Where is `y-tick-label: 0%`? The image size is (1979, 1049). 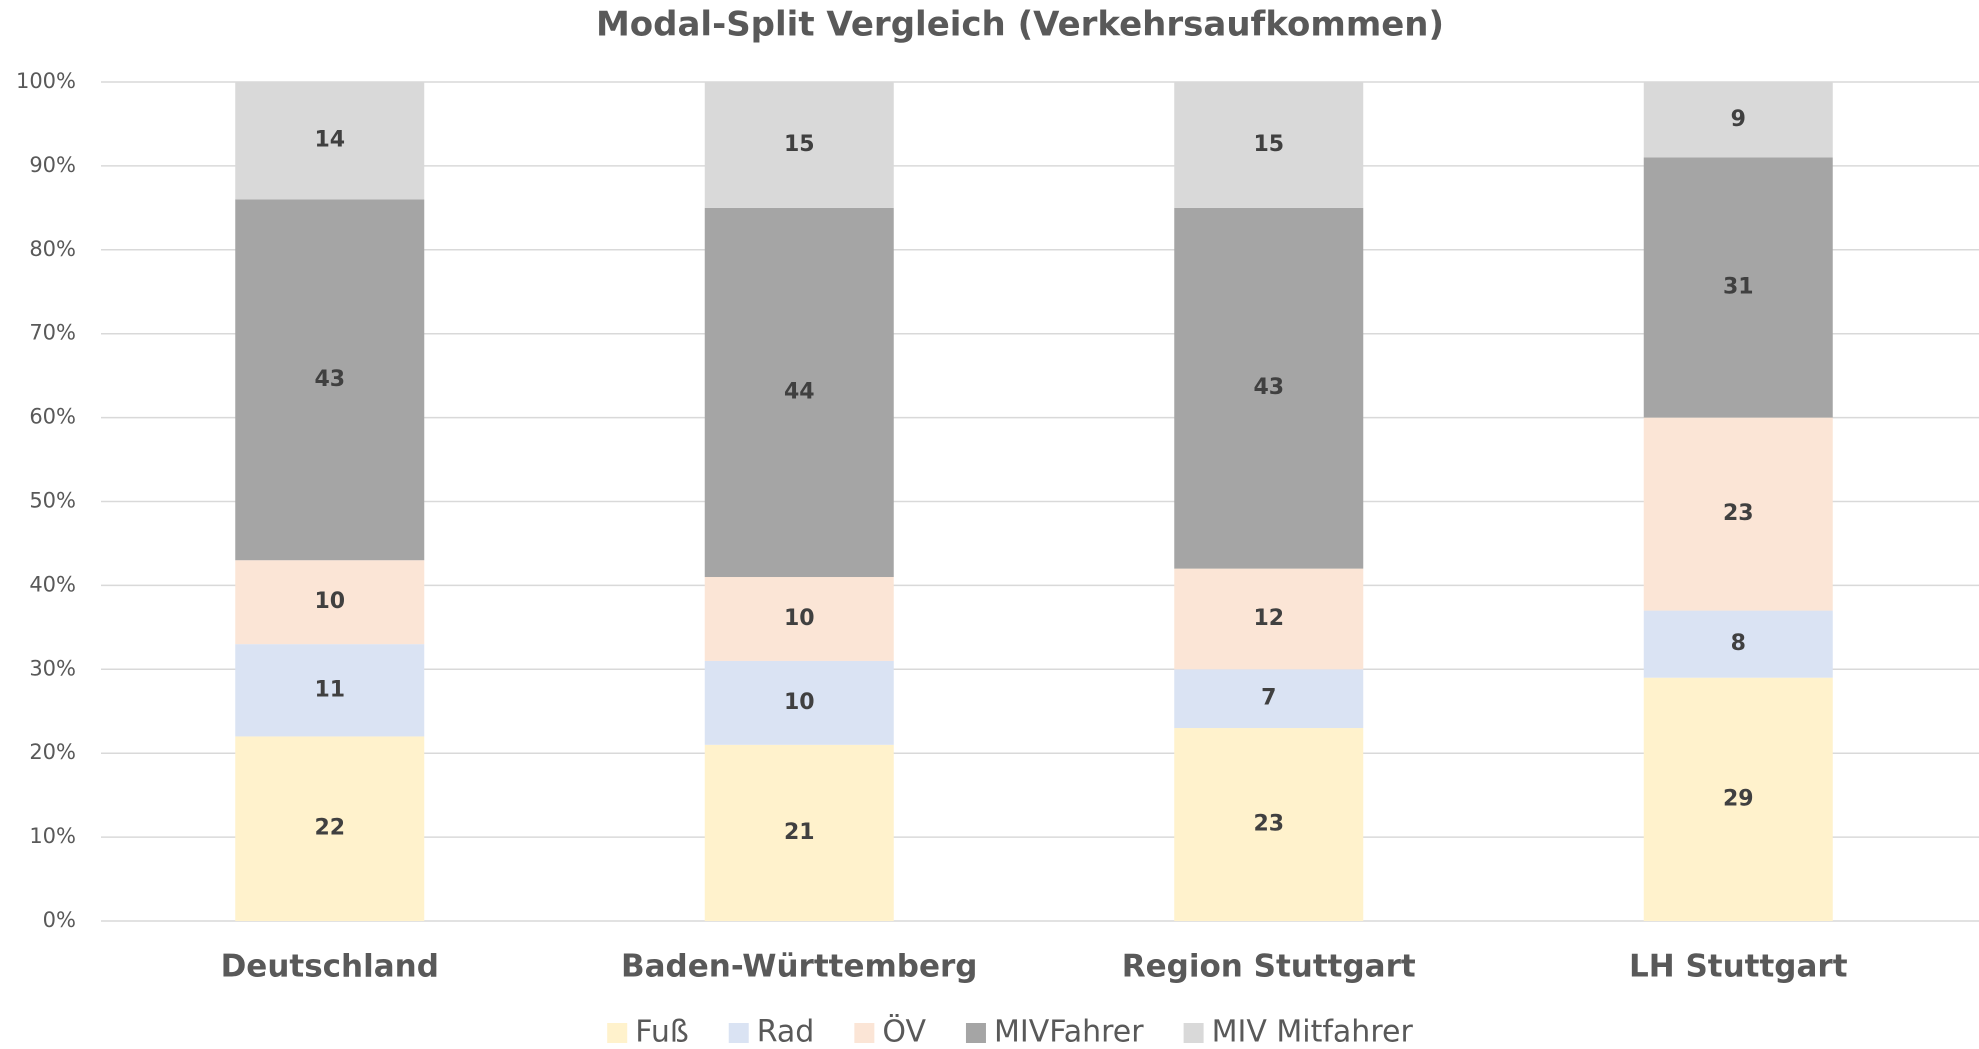 y-tick-label: 0% is located at coordinates (59, 920).